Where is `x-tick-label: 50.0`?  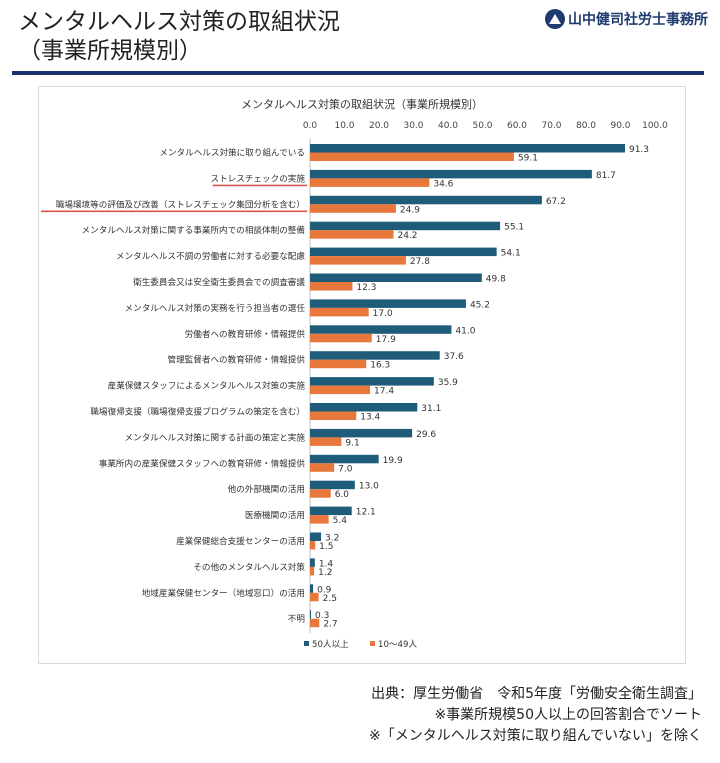 x-tick-label: 50.0 is located at coordinates (482, 126).